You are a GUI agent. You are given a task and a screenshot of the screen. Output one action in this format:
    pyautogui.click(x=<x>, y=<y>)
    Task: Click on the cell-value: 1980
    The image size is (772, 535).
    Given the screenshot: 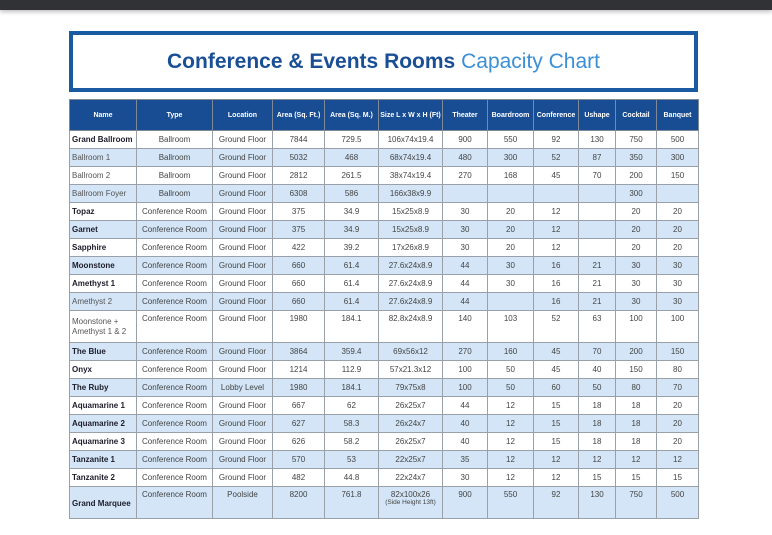 What is the action you would take?
    pyautogui.click(x=298, y=387)
    